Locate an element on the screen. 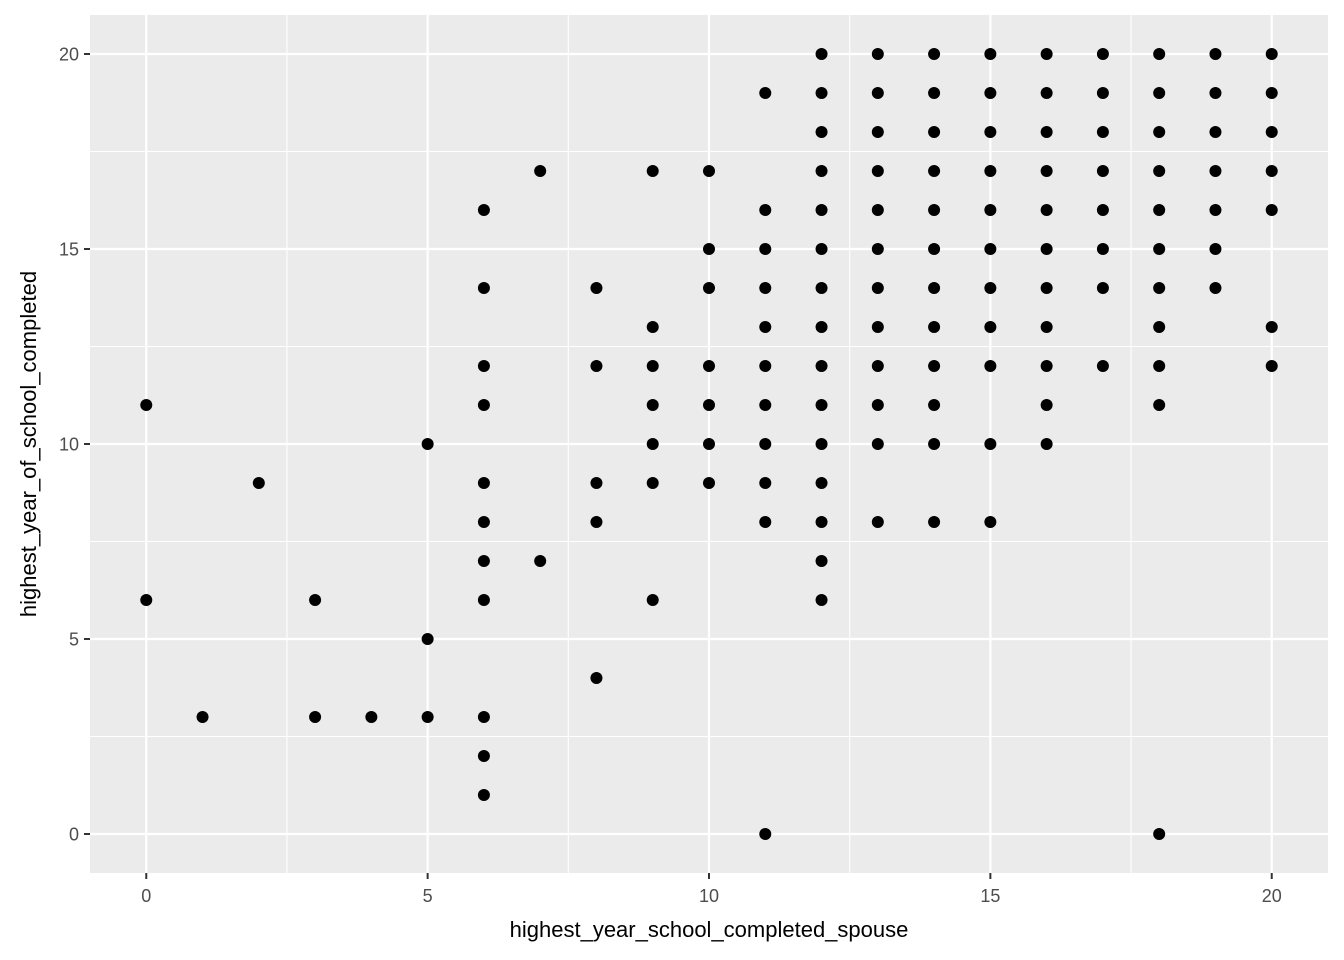 This screenshot has height=960, width=1344. x-tick-label: 5 is located at coordinates (428, 896).